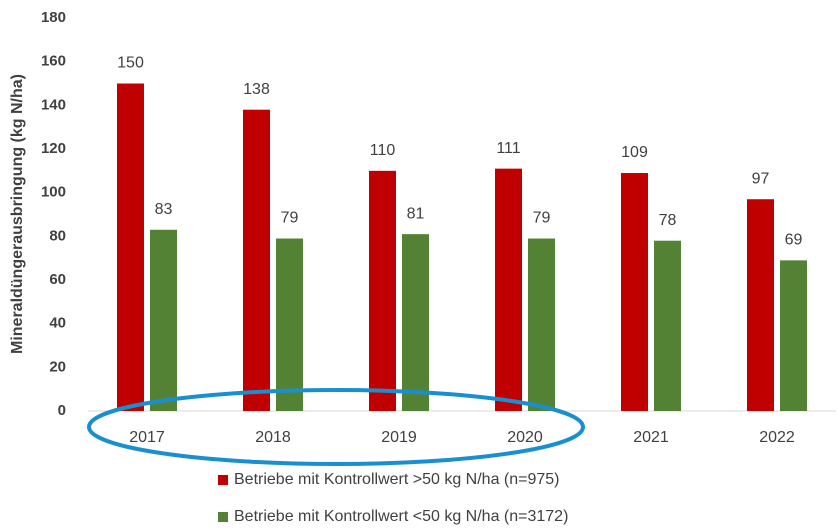  What do you see at coordinates (57, 323) in the screenshot?
I see `y-tick-label: 40` at bounding box center [57, 323].